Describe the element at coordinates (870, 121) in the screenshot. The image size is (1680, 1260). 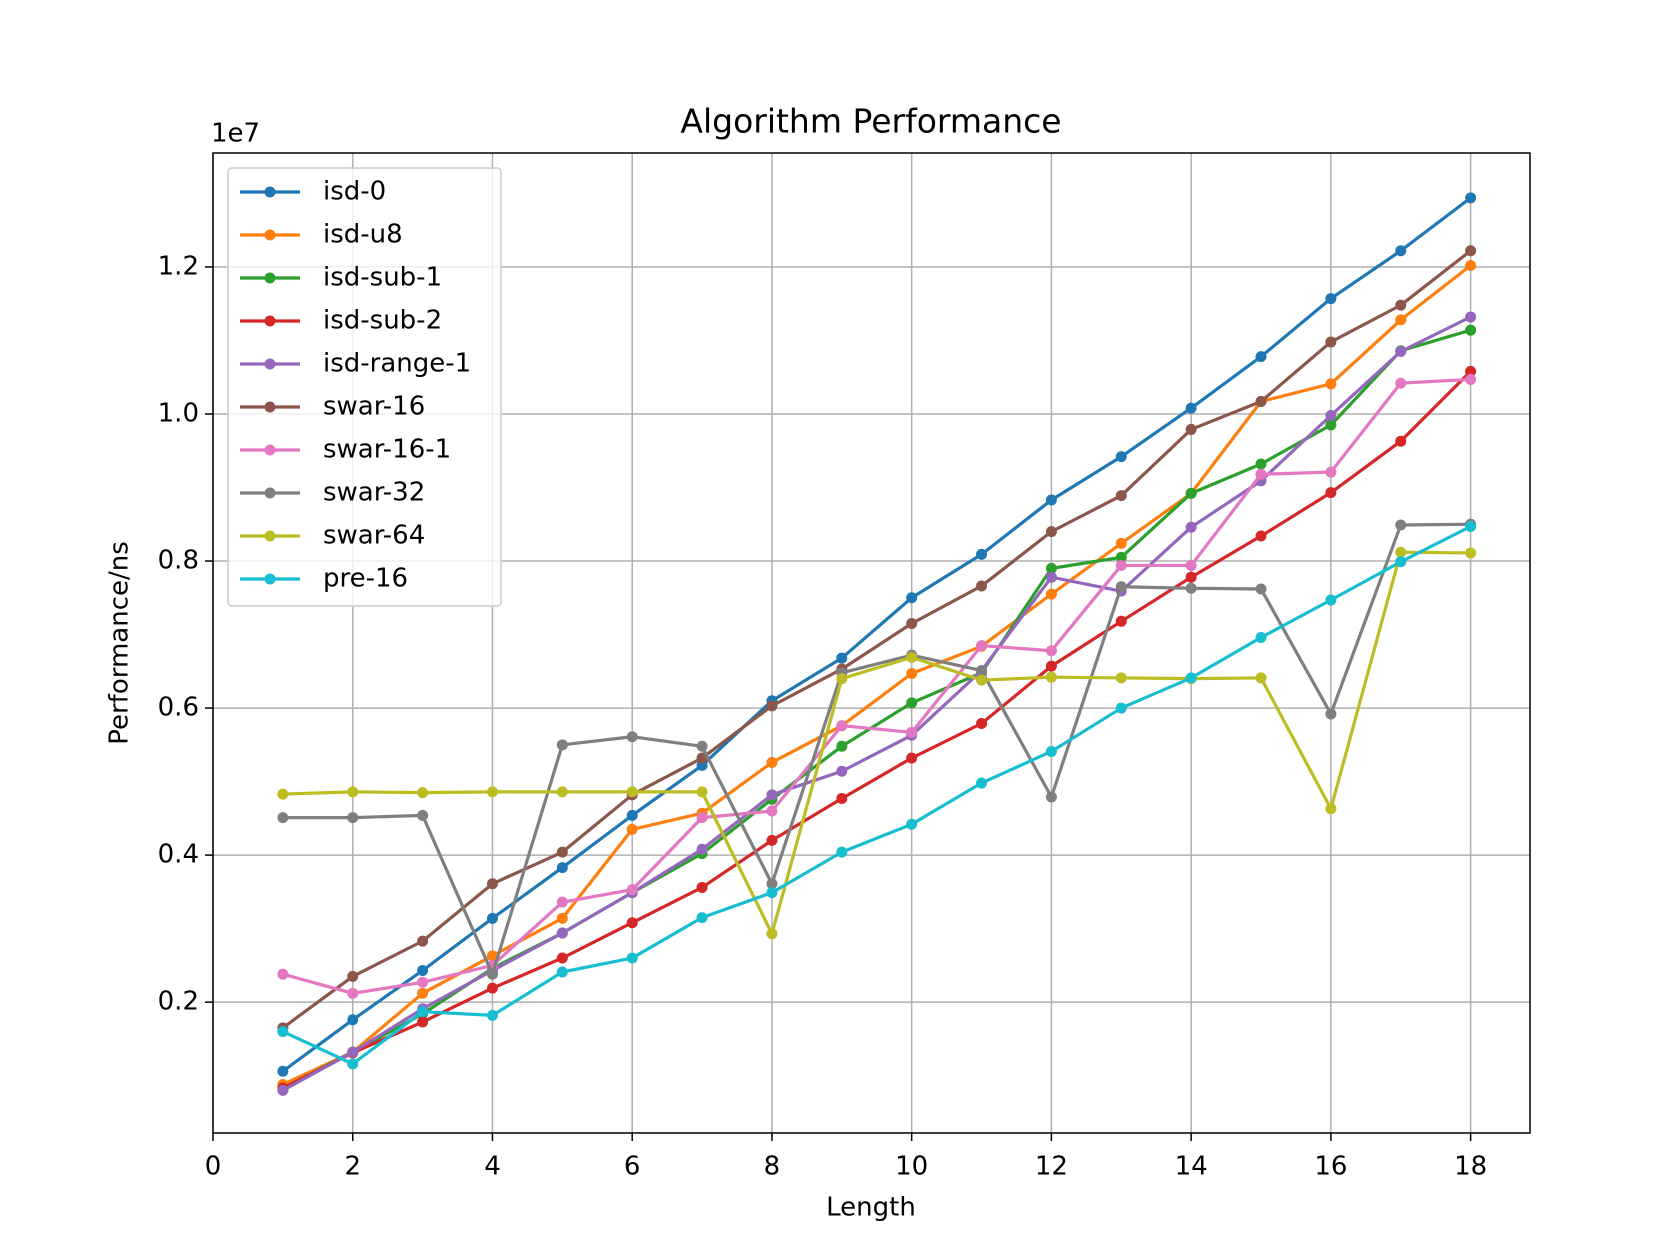
I see `chart-title: Algorithm Performance` at that location.